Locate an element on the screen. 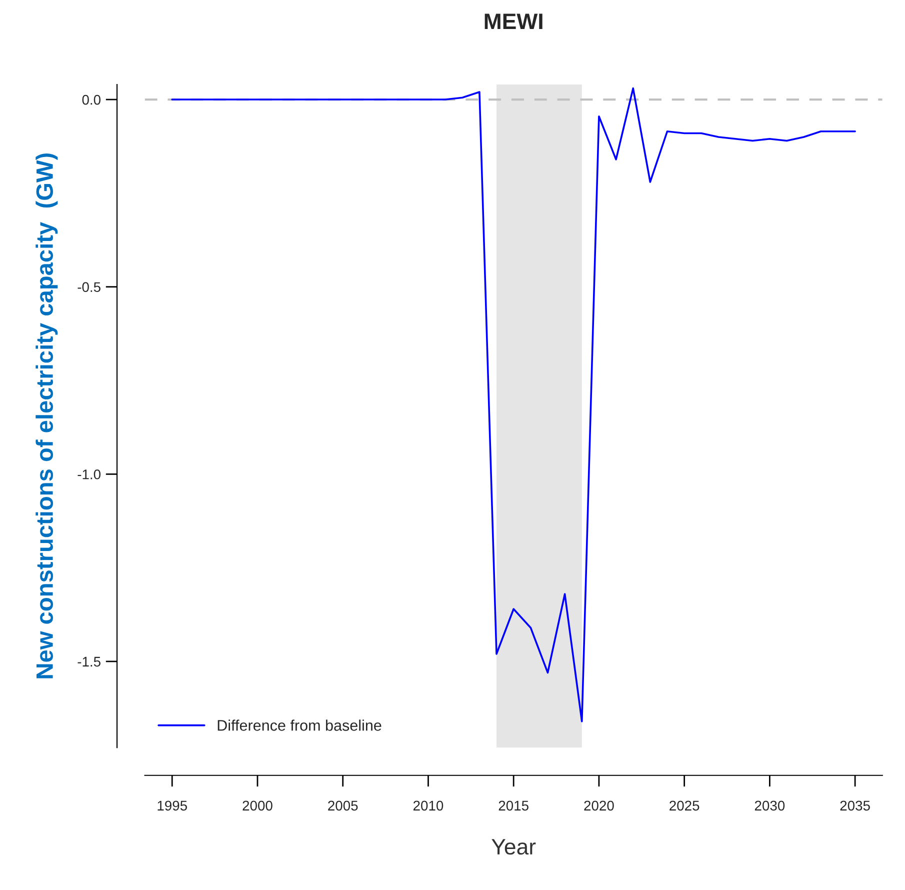  x-tick-label: 2030 is located at coordinates (769, 805).